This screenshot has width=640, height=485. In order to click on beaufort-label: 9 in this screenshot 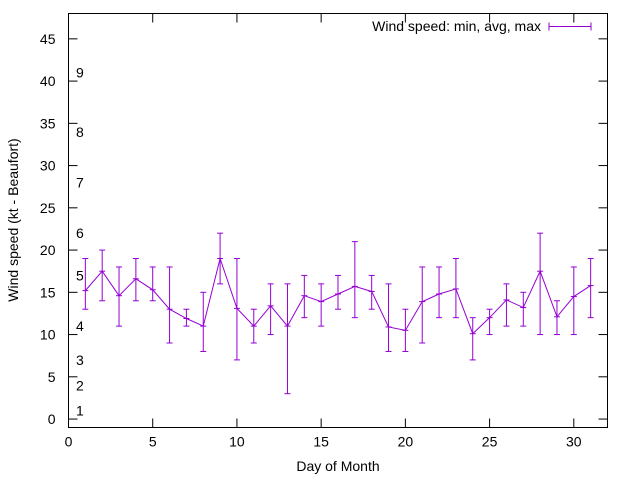, I will do `click(80, 73)`.